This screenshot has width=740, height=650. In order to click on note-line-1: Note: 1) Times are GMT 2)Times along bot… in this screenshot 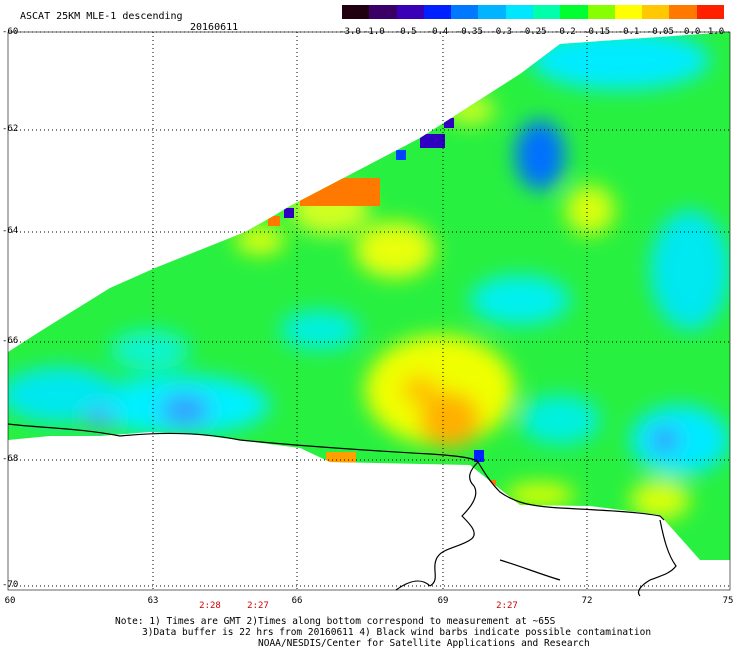, I will do `click(335, 621)`.